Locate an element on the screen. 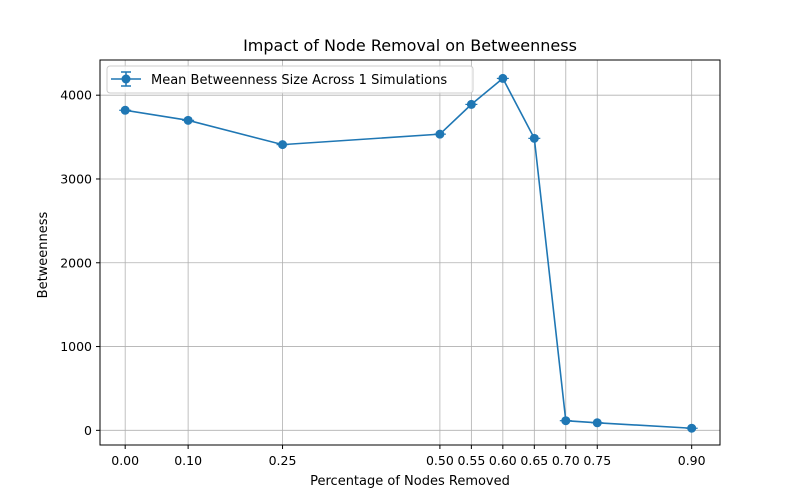 The height and width of the screenshot is (500, 800). x-tick-label: 0.65 is located at coordinates (534, 460).